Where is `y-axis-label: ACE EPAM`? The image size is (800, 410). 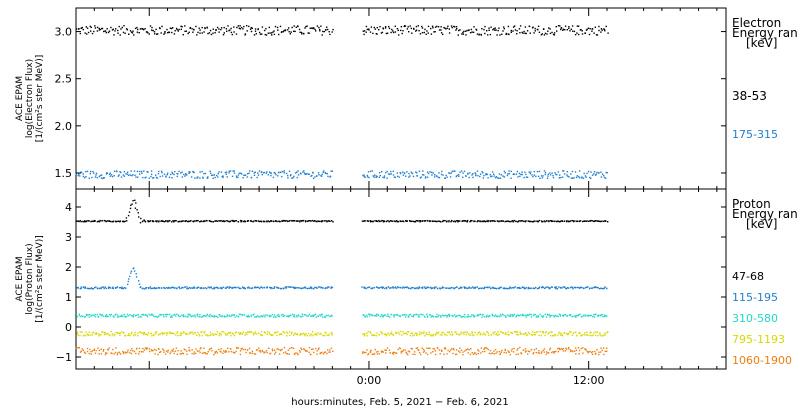
y-axis-label: ACE EPAM is located at coordinates (20, 278).